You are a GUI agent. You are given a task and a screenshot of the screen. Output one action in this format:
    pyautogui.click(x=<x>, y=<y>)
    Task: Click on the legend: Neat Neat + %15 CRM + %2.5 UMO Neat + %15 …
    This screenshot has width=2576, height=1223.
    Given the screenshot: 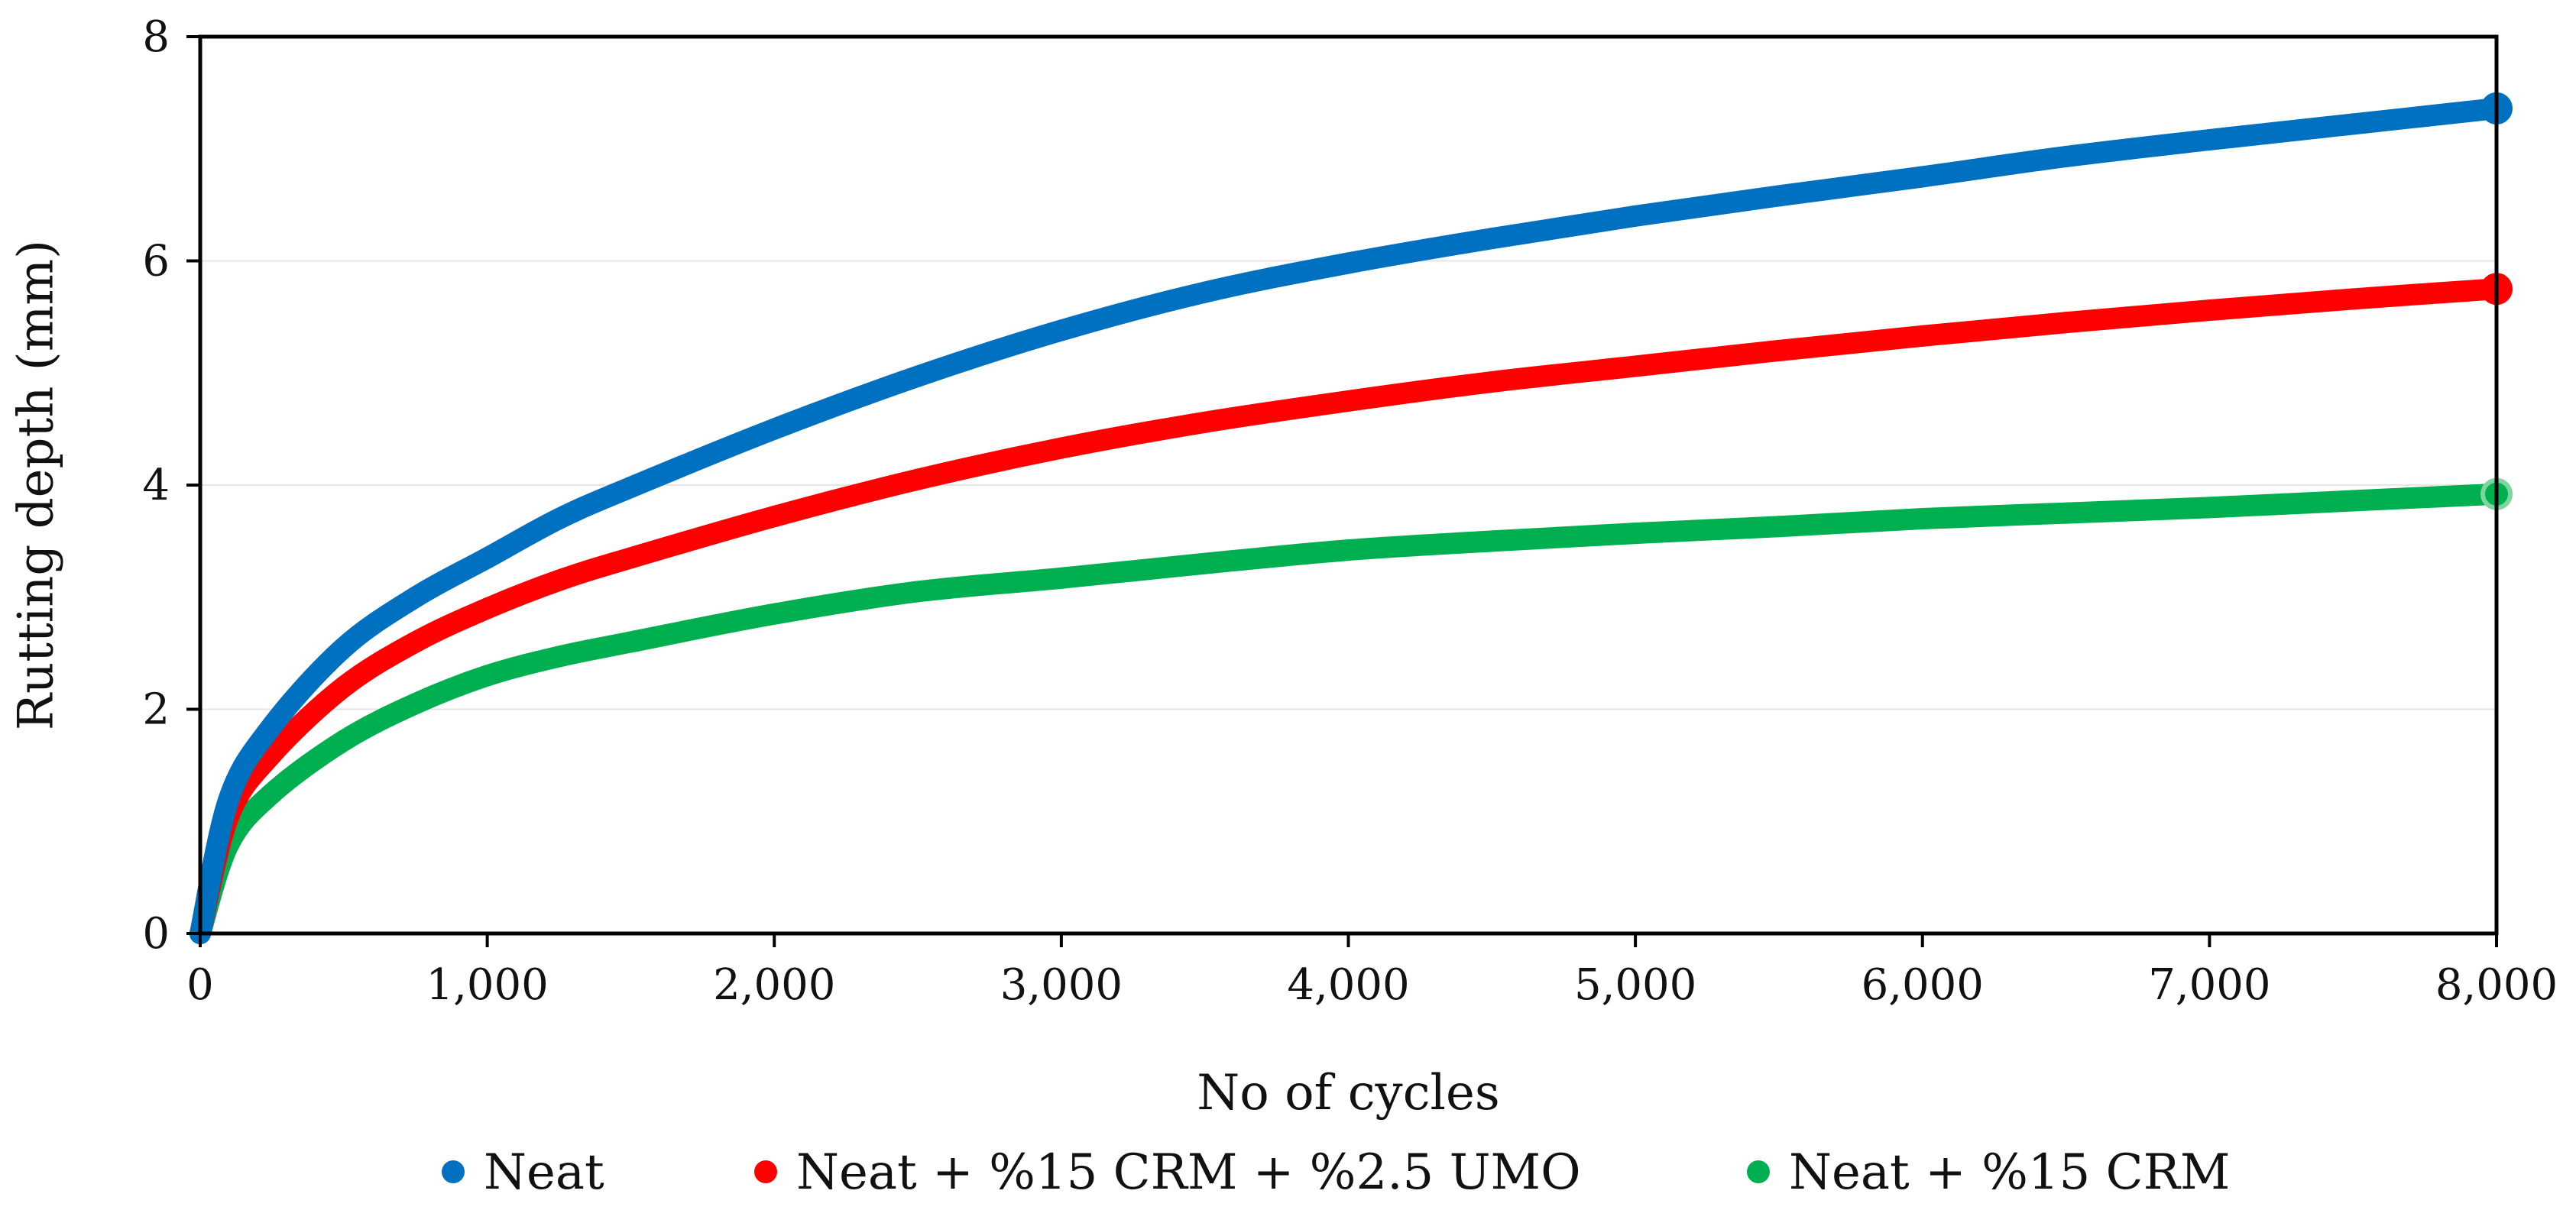 What is the action you would take?
    pyautogui.click(x=1336, y=1173)
    